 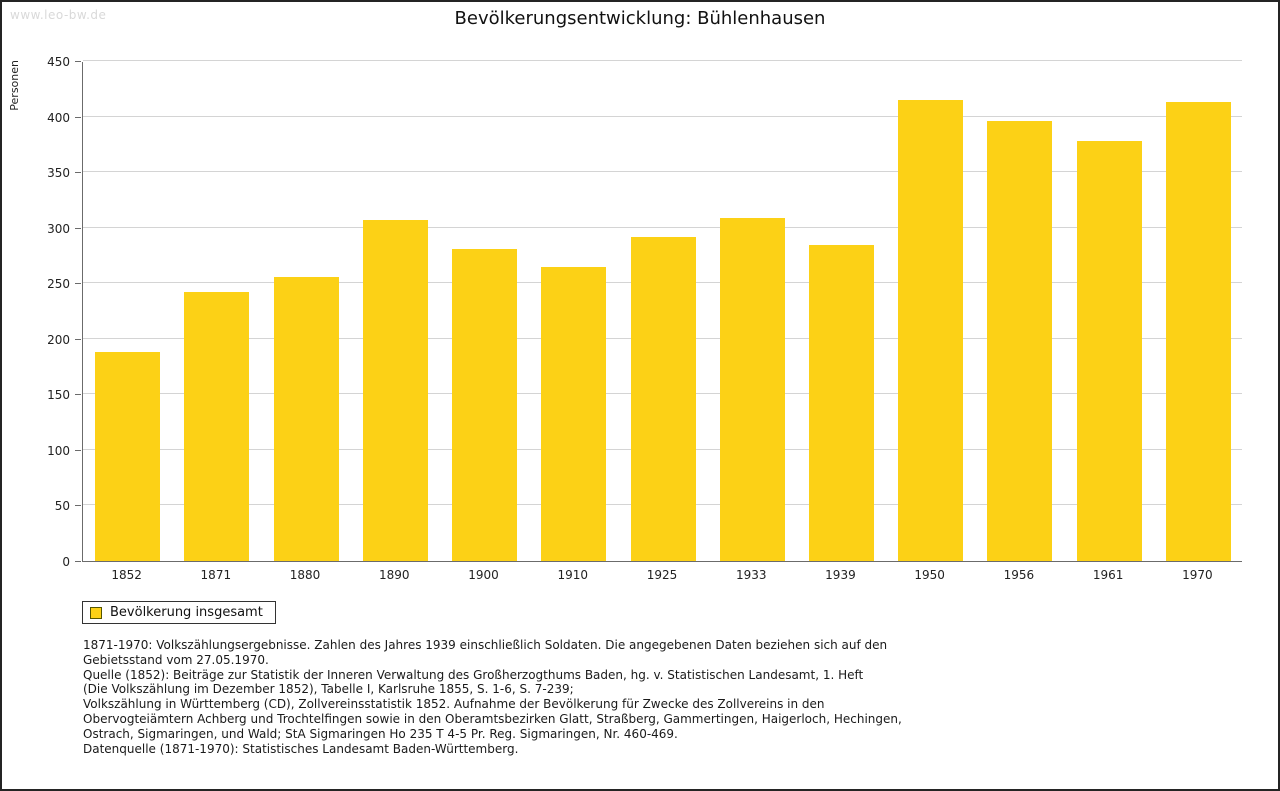 What do you see at coordinates (58, 339) in the screenshot?
I see `y-tick-label: 200` at bounding box center [58, 339].